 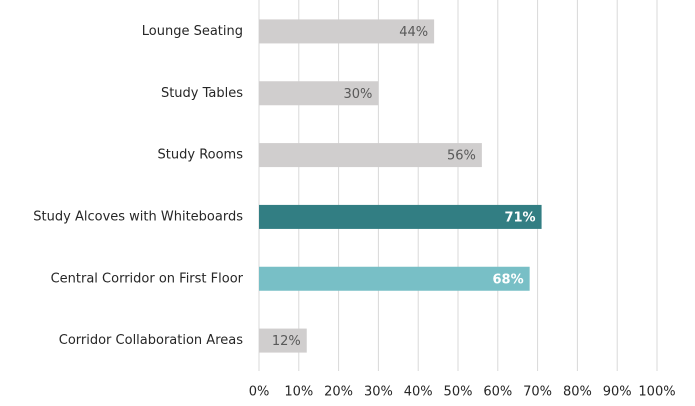 What do you see at coordinates (147, 278) in the screenshot?
I see `y-tick-label: Central Corridor on First Floor` at bounding box center [147, 278].